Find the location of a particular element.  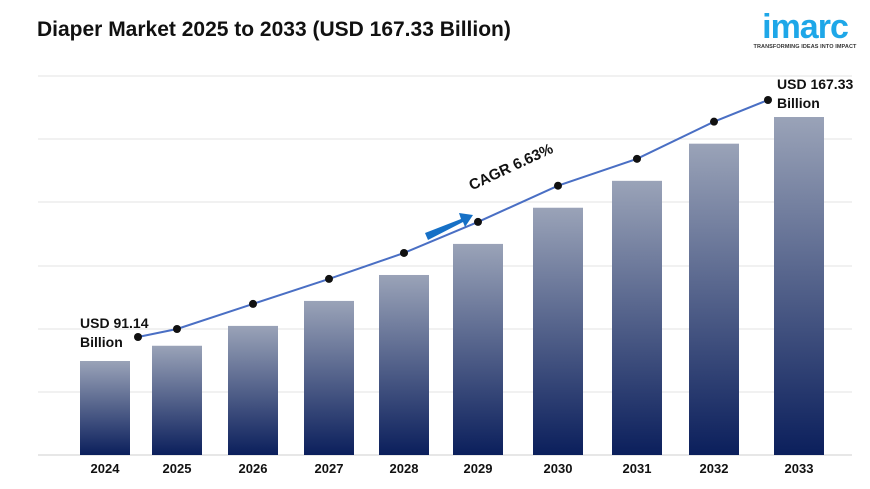

x-tick-label: 2025 is located at coordinates (177, 468).